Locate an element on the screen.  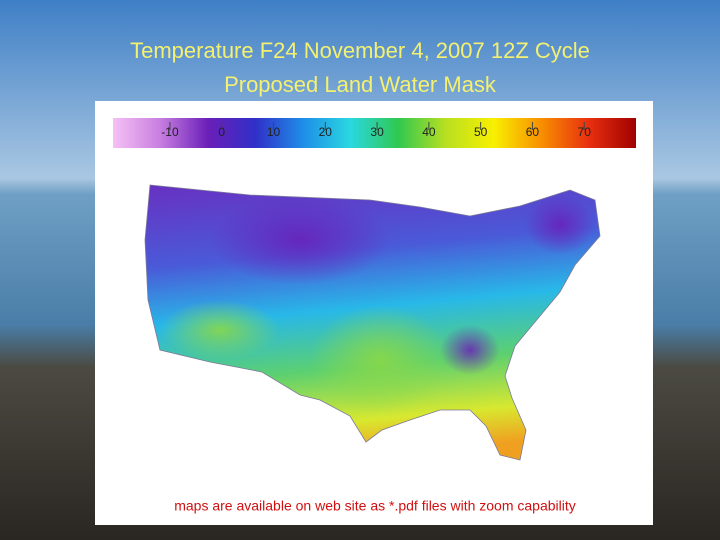
colorbar-tick-label: 40 is located at coordinates (429, 132).